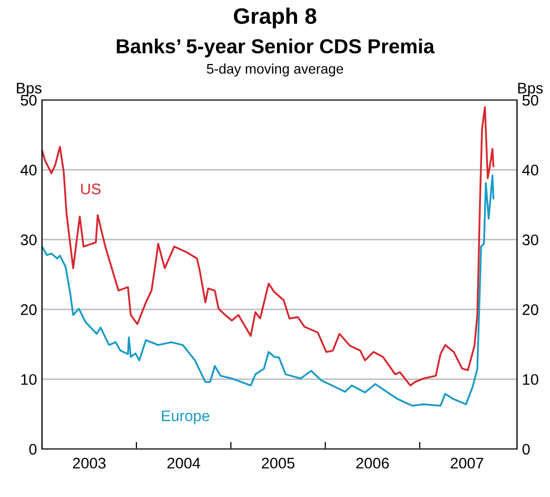 The image size is (550, 497). Describe the element at coordinates (33, 449) in the screenshot. I see `y-tick-label: 0` at that location.